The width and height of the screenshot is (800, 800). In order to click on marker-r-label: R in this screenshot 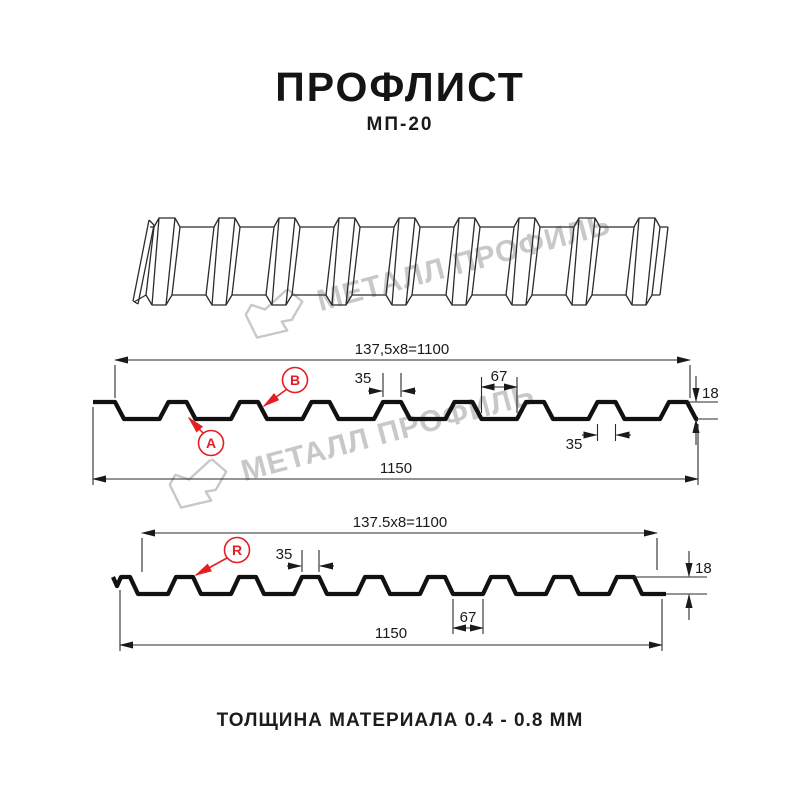, I will do `click(237, 550)`.